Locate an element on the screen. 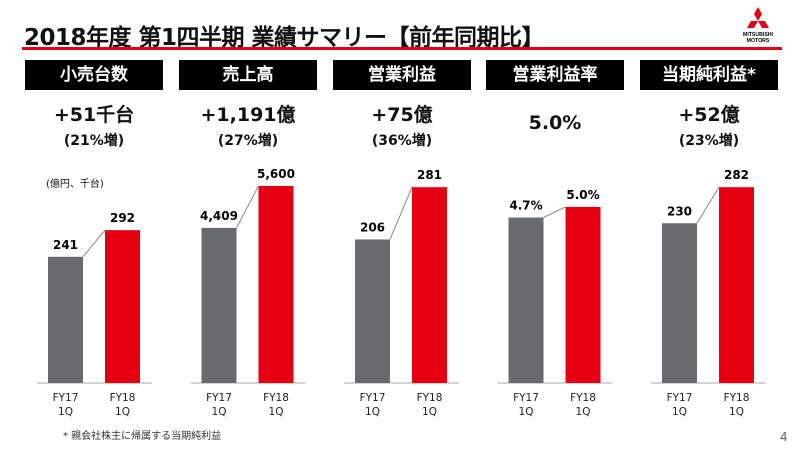 The width and height of the screenshot is (800, 450). change-percent: (27%増) is located at coordinates (248, 141).